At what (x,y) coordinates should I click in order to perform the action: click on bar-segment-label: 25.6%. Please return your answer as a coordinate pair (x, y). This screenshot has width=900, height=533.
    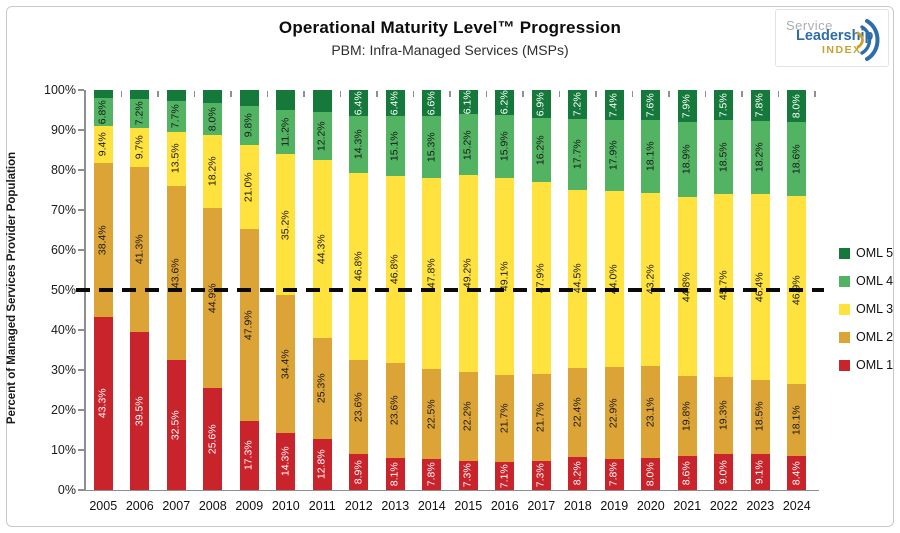
    Looking at the image, I should click on (212, 438).